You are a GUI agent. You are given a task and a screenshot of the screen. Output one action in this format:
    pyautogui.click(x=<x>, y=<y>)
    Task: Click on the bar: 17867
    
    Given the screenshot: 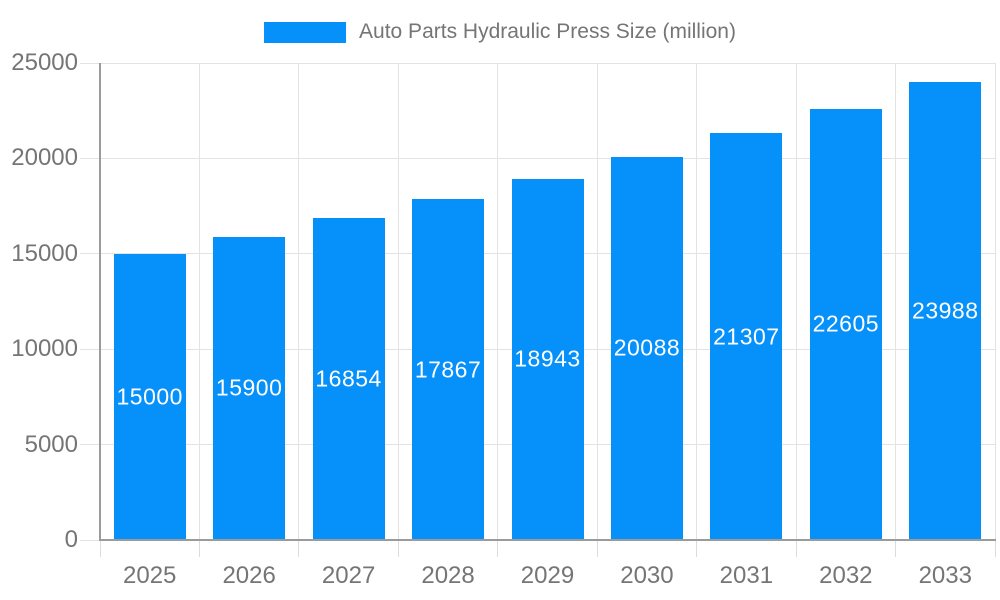 What is the action you would take?
    pyautogui.click(x=448, y=369)
    